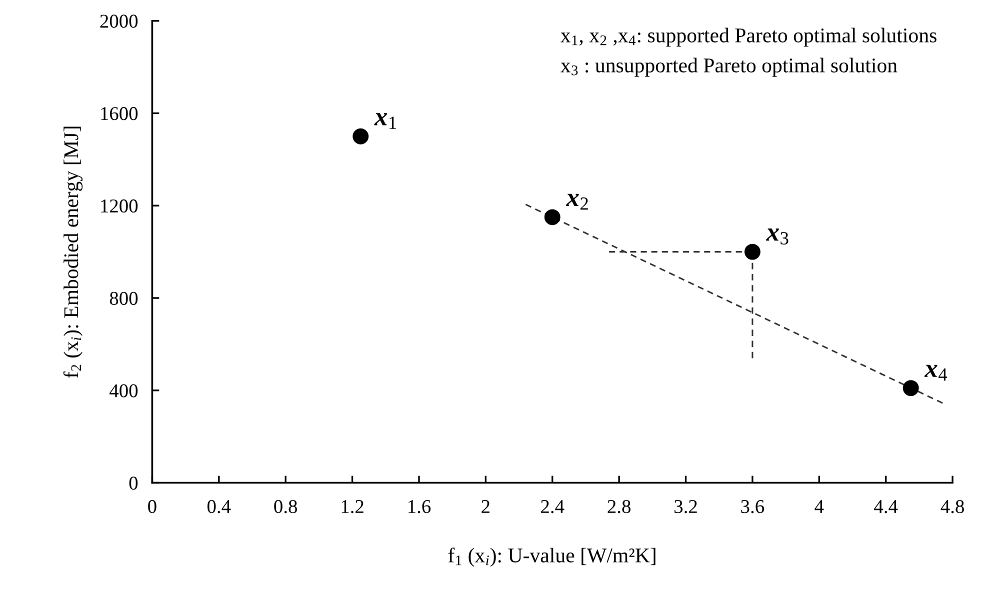 This screenshot has width=982, height=596. Describe the element at coordinates (486, 506) in the screenshot. I see `x-tick-label: 2` at that location.